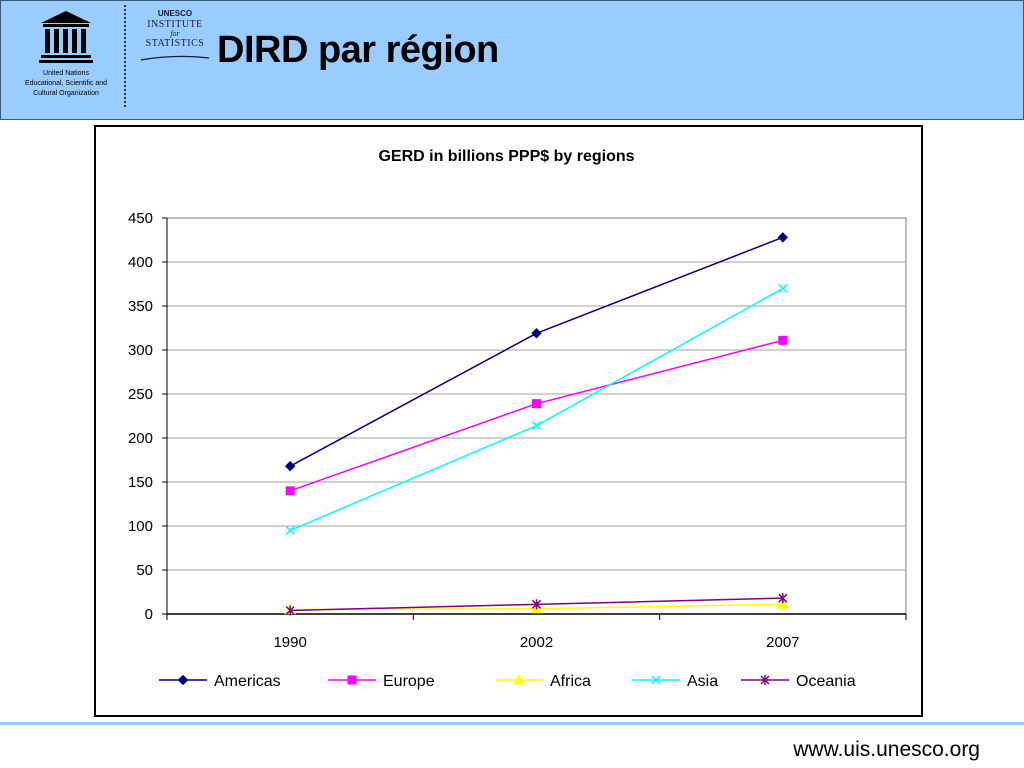  I want to click on legend-label: Europe, so click(409, 681).